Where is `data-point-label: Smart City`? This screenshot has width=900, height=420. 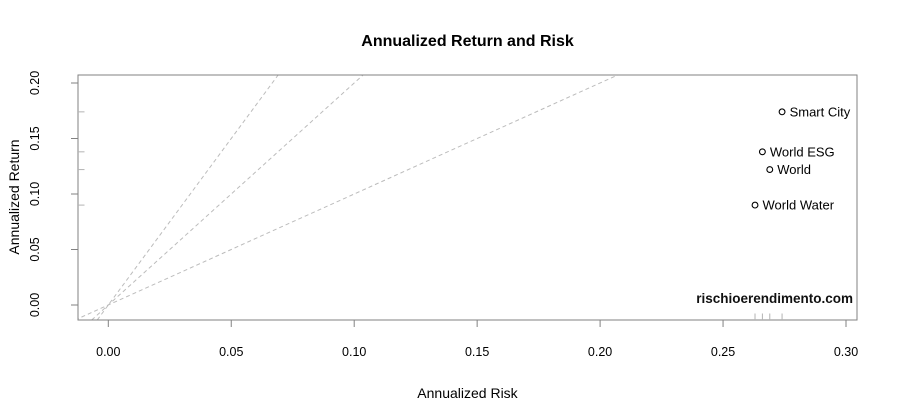 data-point-label: Smart City is located at coordinates (820, 111).